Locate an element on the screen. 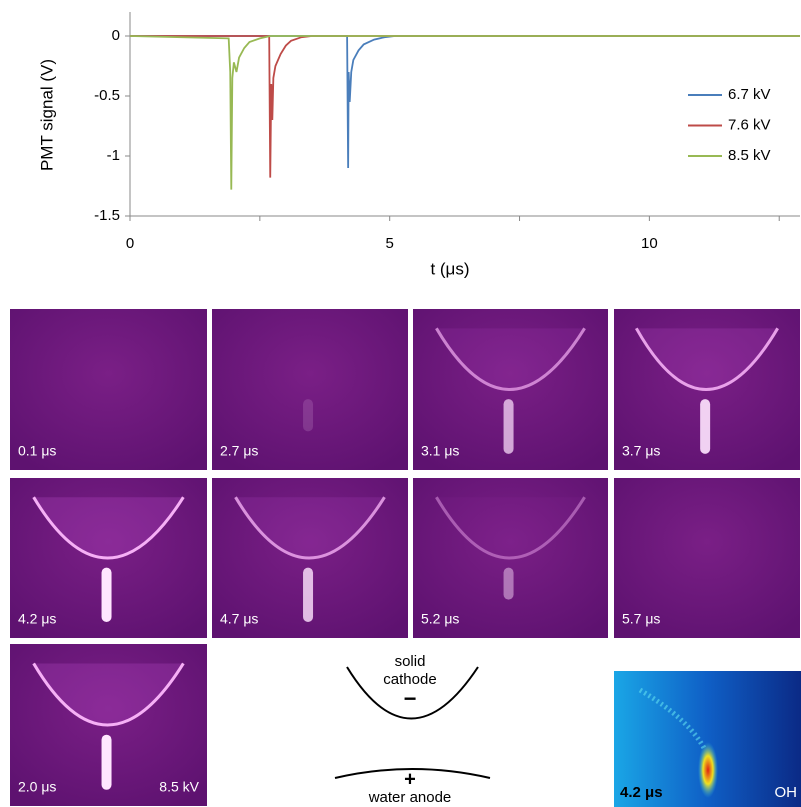 The image size is (801, 807). image-panel: 0.1 μs is located at coordinates (108, 389).